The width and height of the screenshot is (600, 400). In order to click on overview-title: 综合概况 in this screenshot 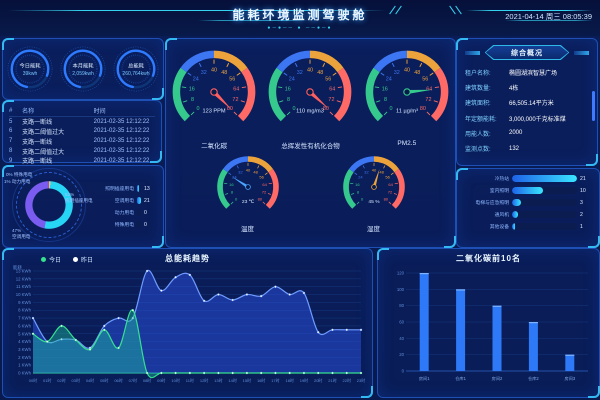, I will do `click(526, 53)`.